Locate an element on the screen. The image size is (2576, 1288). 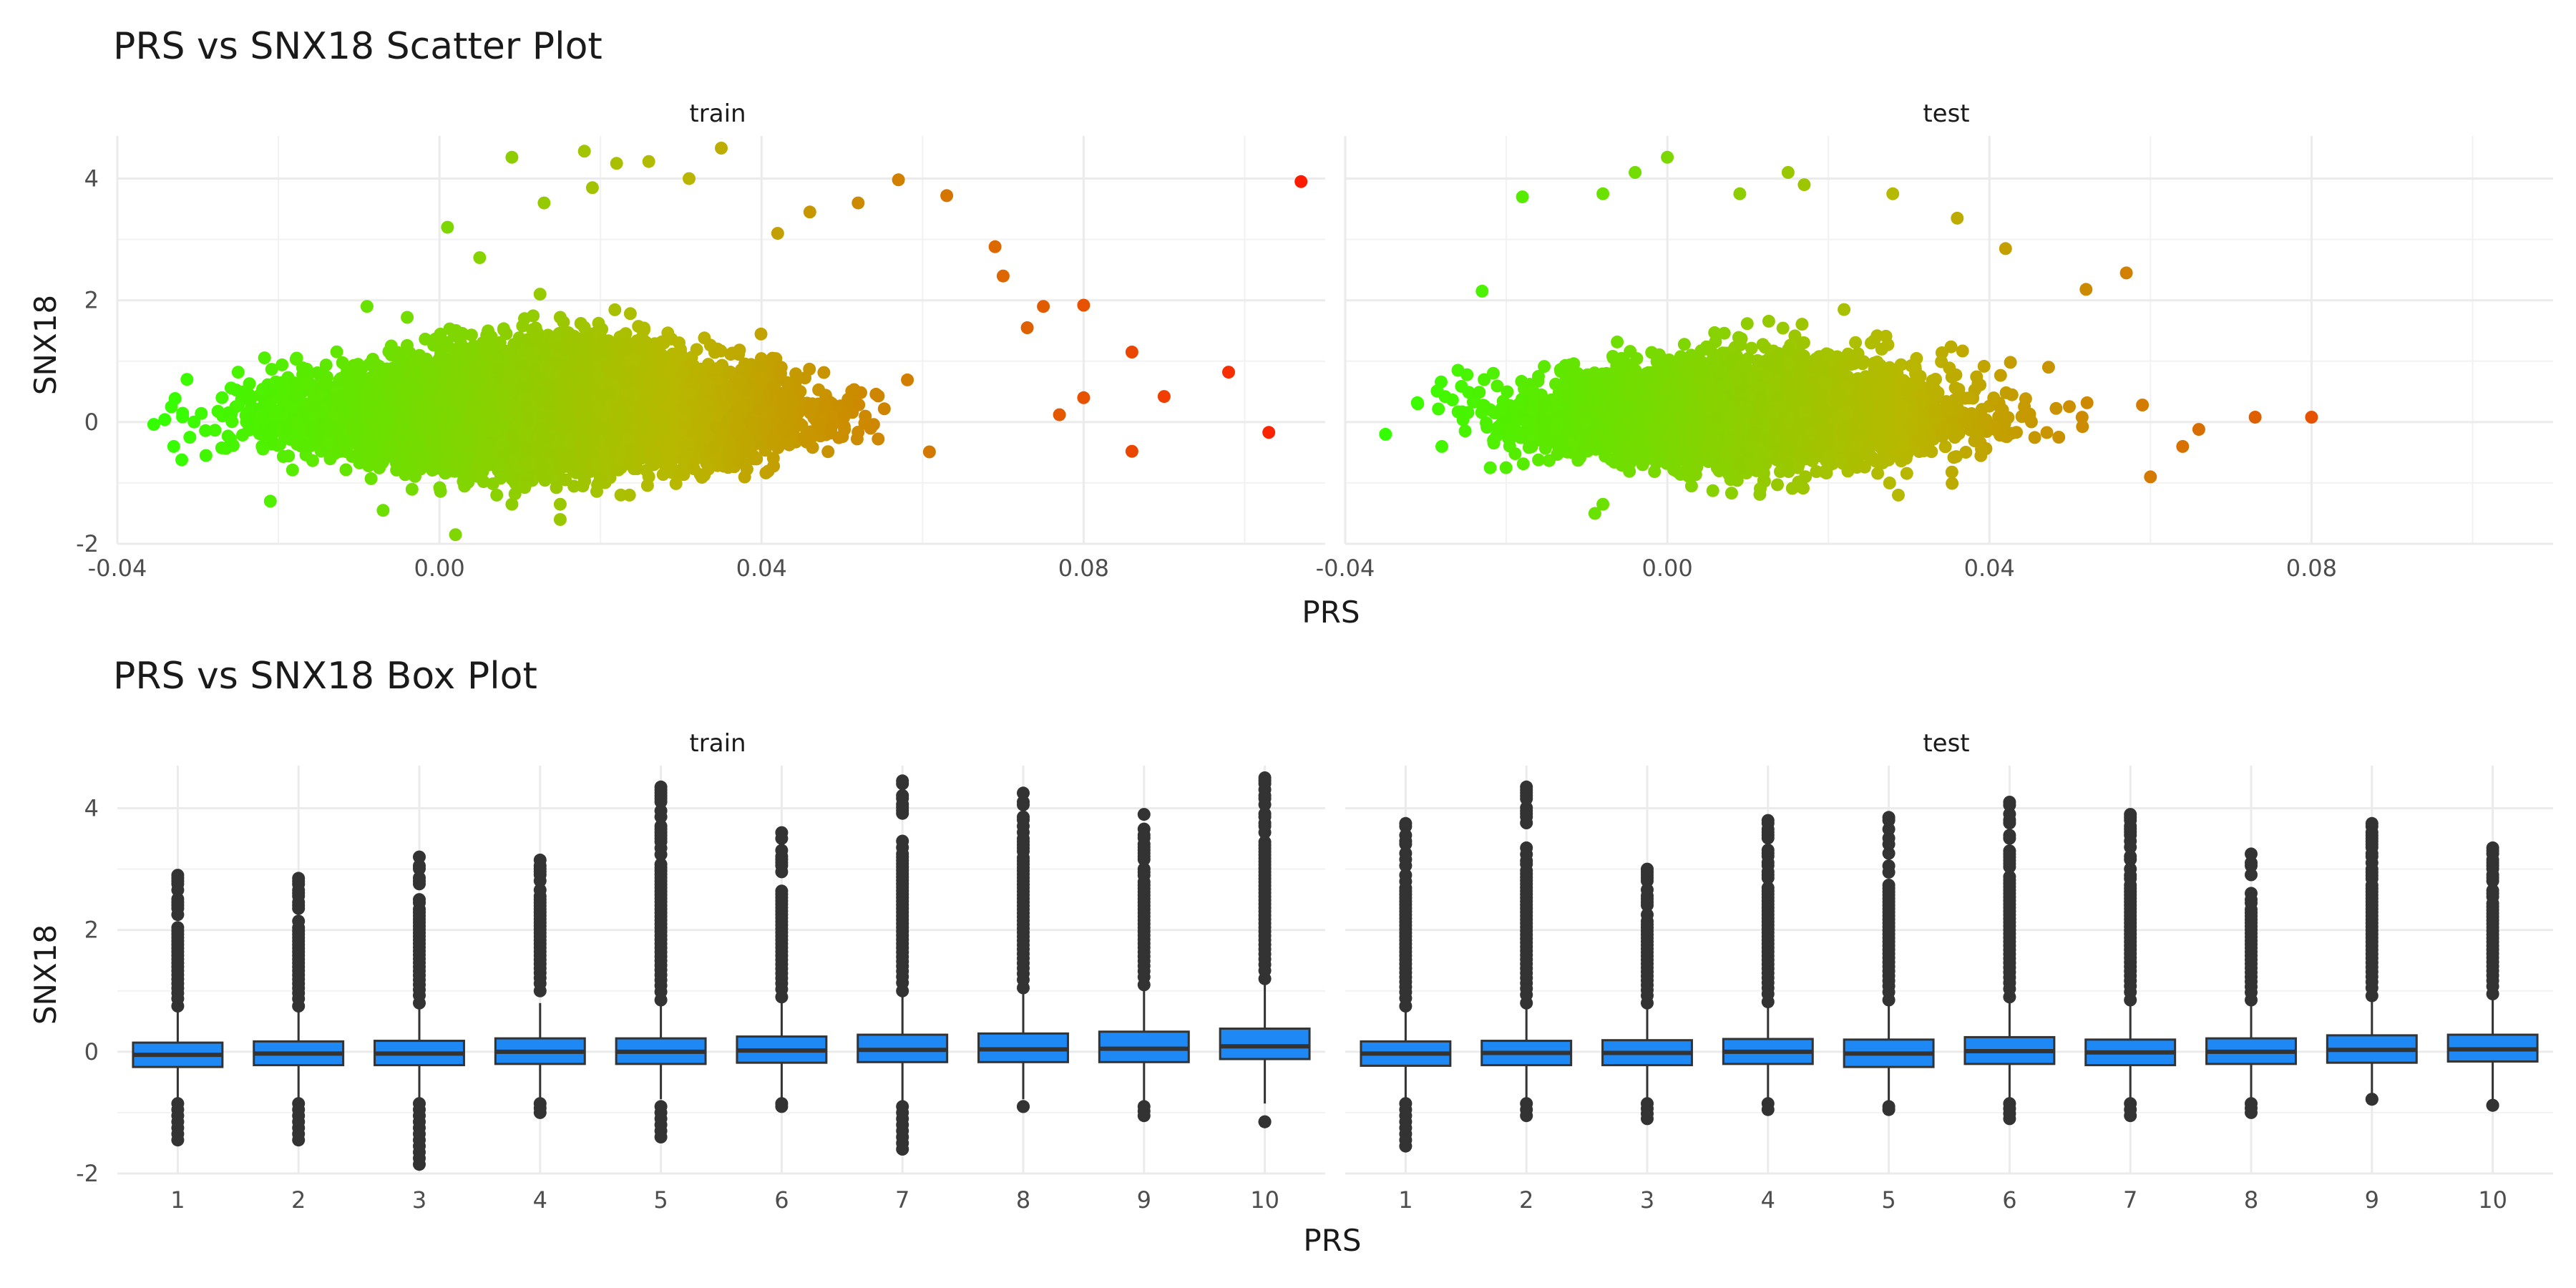
scatter-plot-title: PRS vs SNX18 Scatter Plot is located at coordinates (357, 46).